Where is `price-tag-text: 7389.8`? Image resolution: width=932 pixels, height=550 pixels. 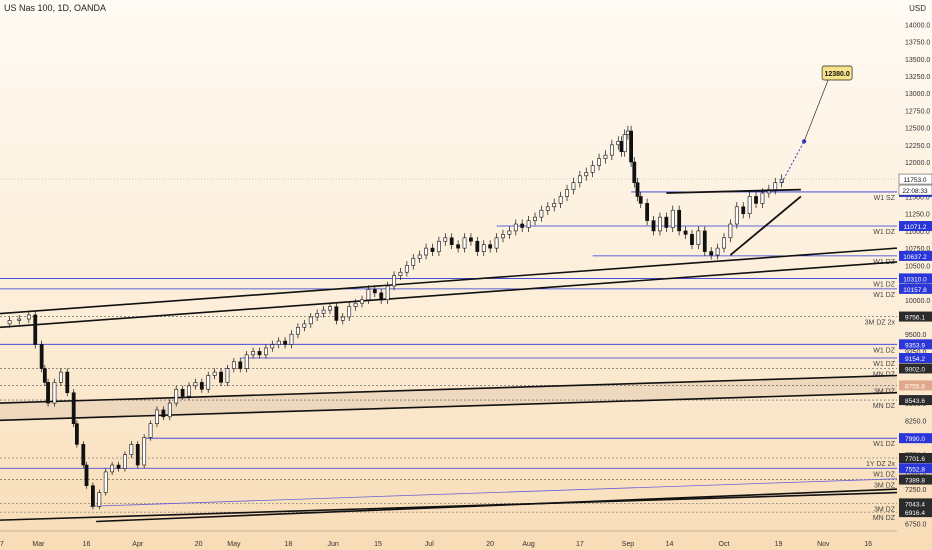
price-tag-text: 7389.8 is located at coordinates (915, 481).